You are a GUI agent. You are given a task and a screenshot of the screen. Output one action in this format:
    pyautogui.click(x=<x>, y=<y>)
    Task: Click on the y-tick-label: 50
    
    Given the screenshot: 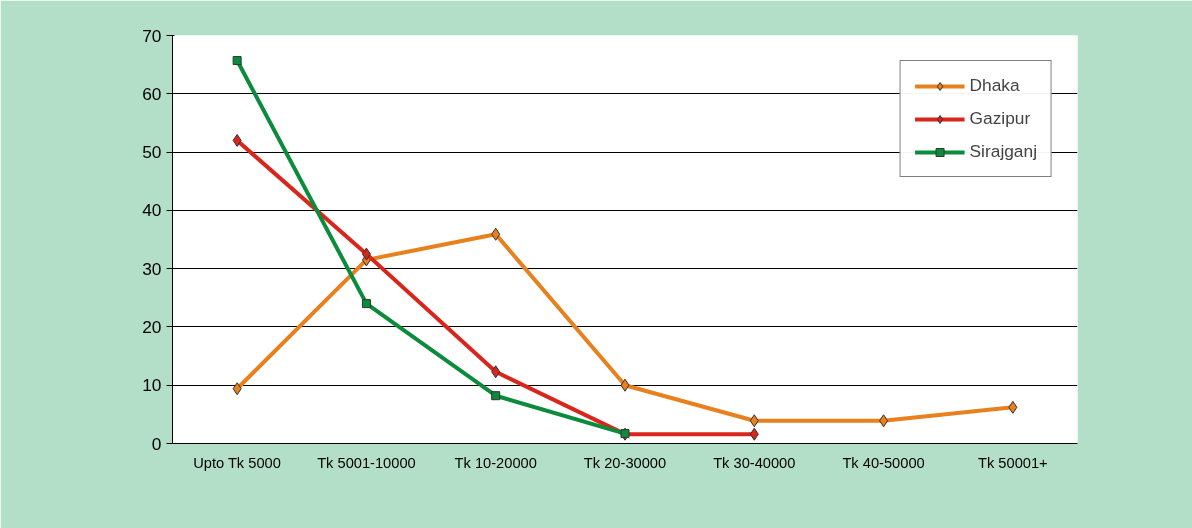 What is the action you would take?
    pyautogui.click(x=152, y=152)
    